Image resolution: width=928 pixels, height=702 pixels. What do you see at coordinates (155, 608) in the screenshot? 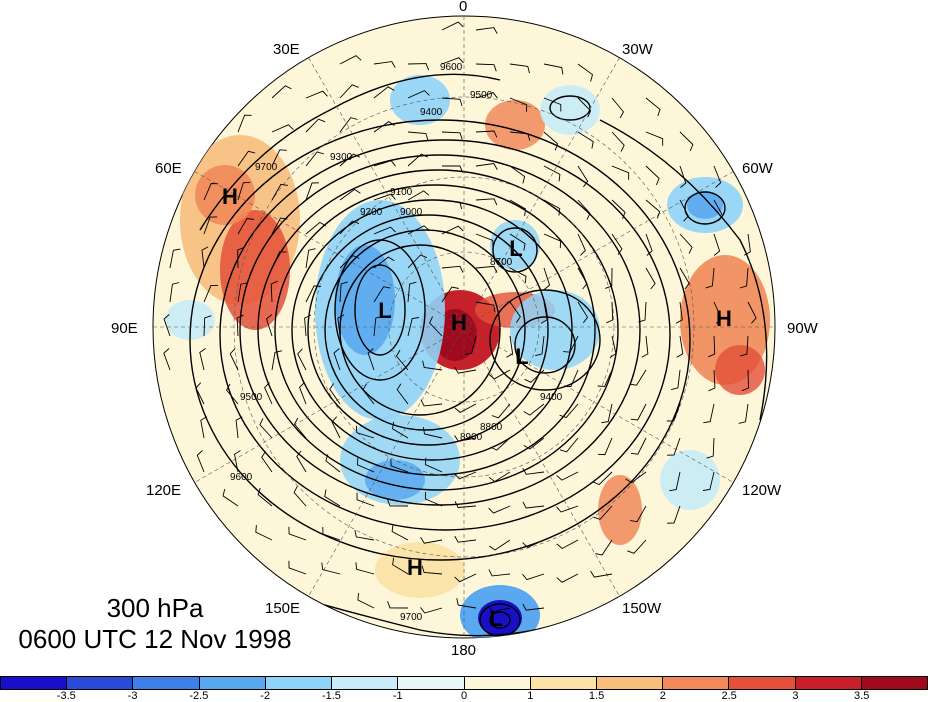
I see `title-level: 300 hPa` at bounding box center [155, 608].